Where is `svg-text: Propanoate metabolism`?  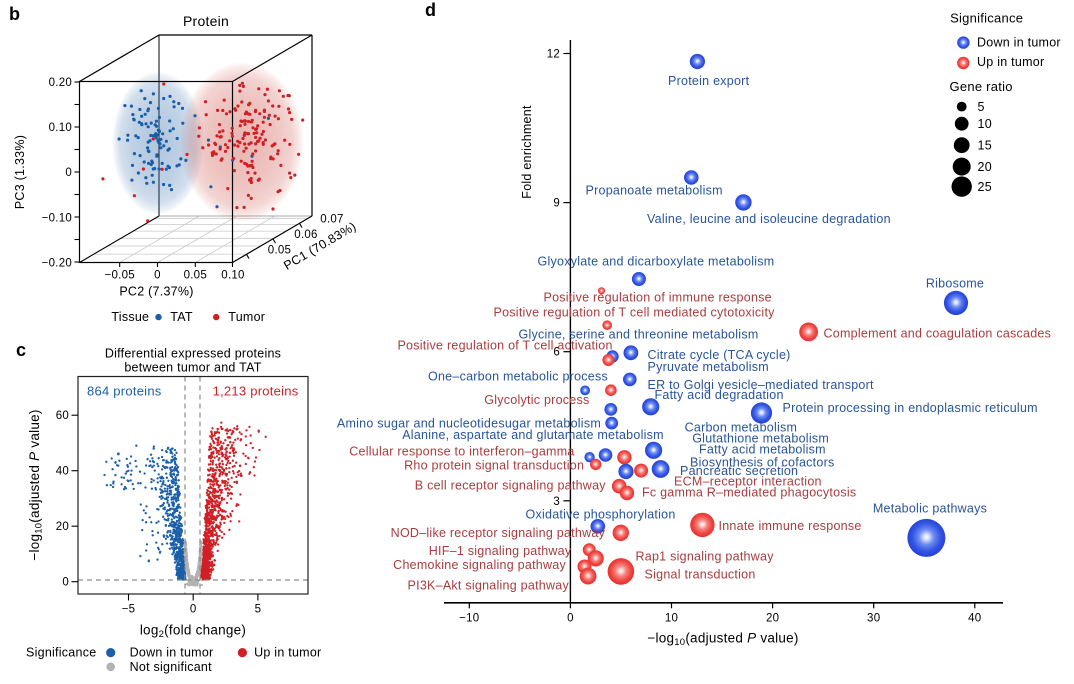
svg-text: Propanoate metabolism is located at coordinates (654, 190).